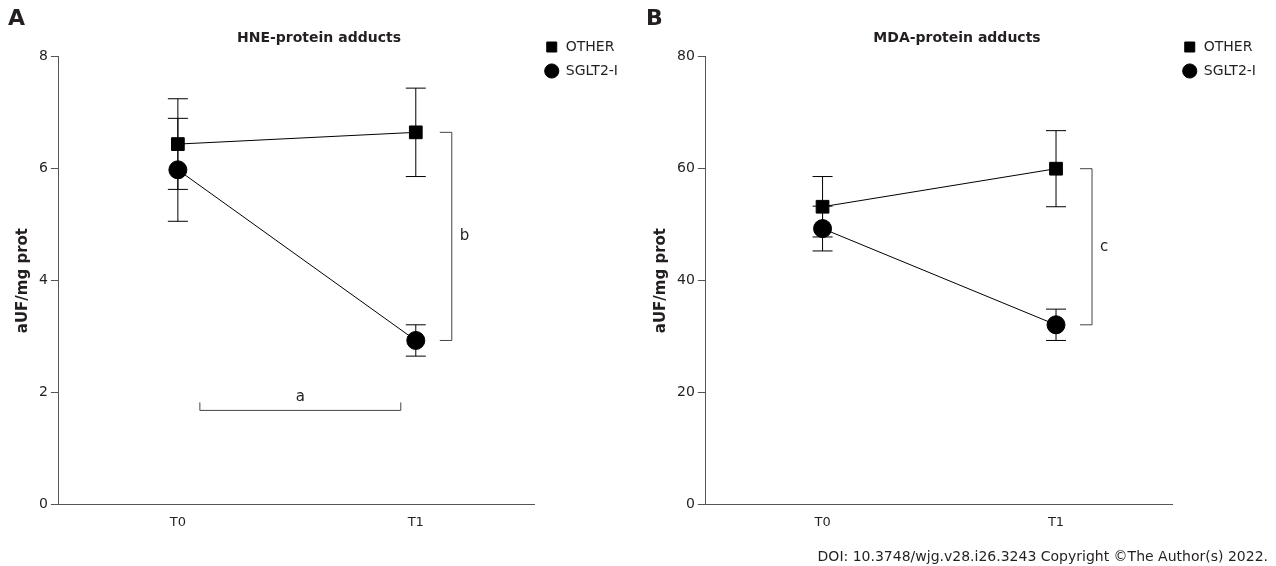  What do you see at coordinates (464, 235) in the screenshot?
I see `annotation: b` at bounding box center [464, 235].